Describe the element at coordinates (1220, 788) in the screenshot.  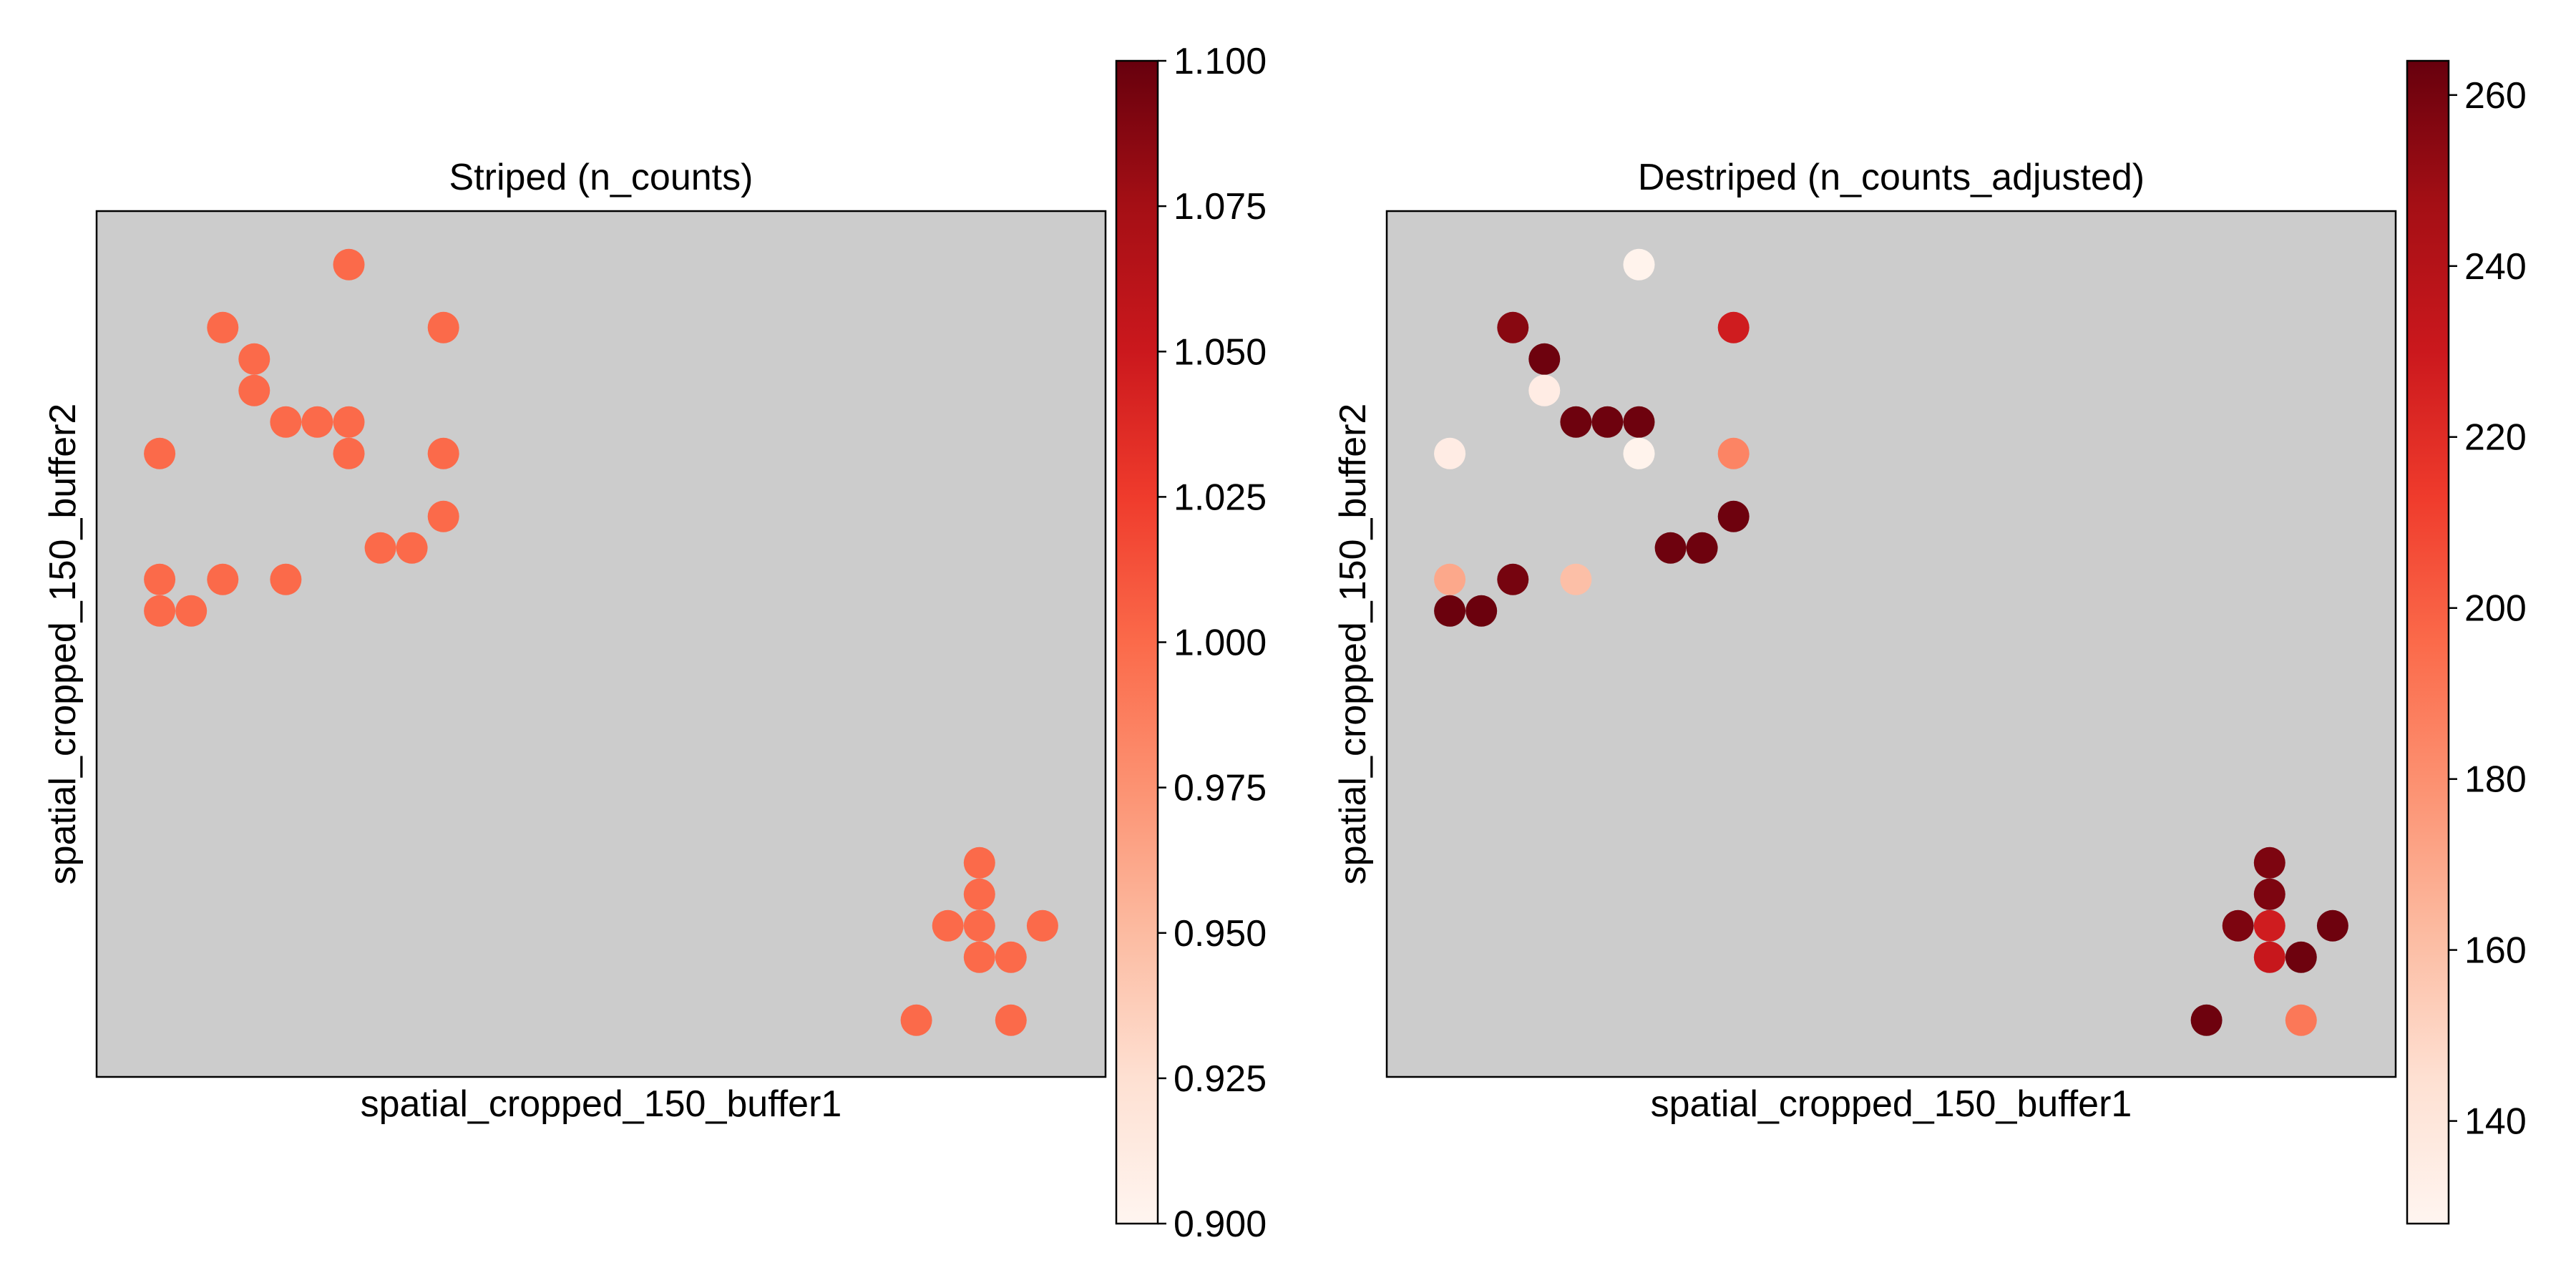
I see `colorbar-tick-label: 0.975` at that location.